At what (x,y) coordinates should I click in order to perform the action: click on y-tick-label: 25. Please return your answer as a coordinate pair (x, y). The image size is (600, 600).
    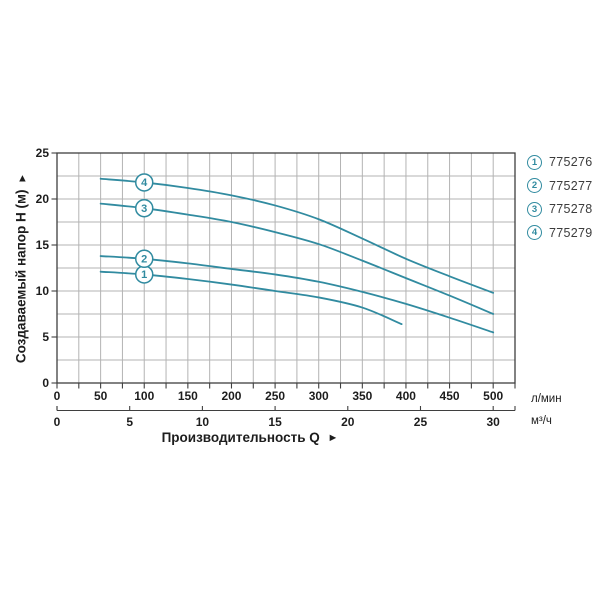
    Looking at the image, I should click on (43, 153).